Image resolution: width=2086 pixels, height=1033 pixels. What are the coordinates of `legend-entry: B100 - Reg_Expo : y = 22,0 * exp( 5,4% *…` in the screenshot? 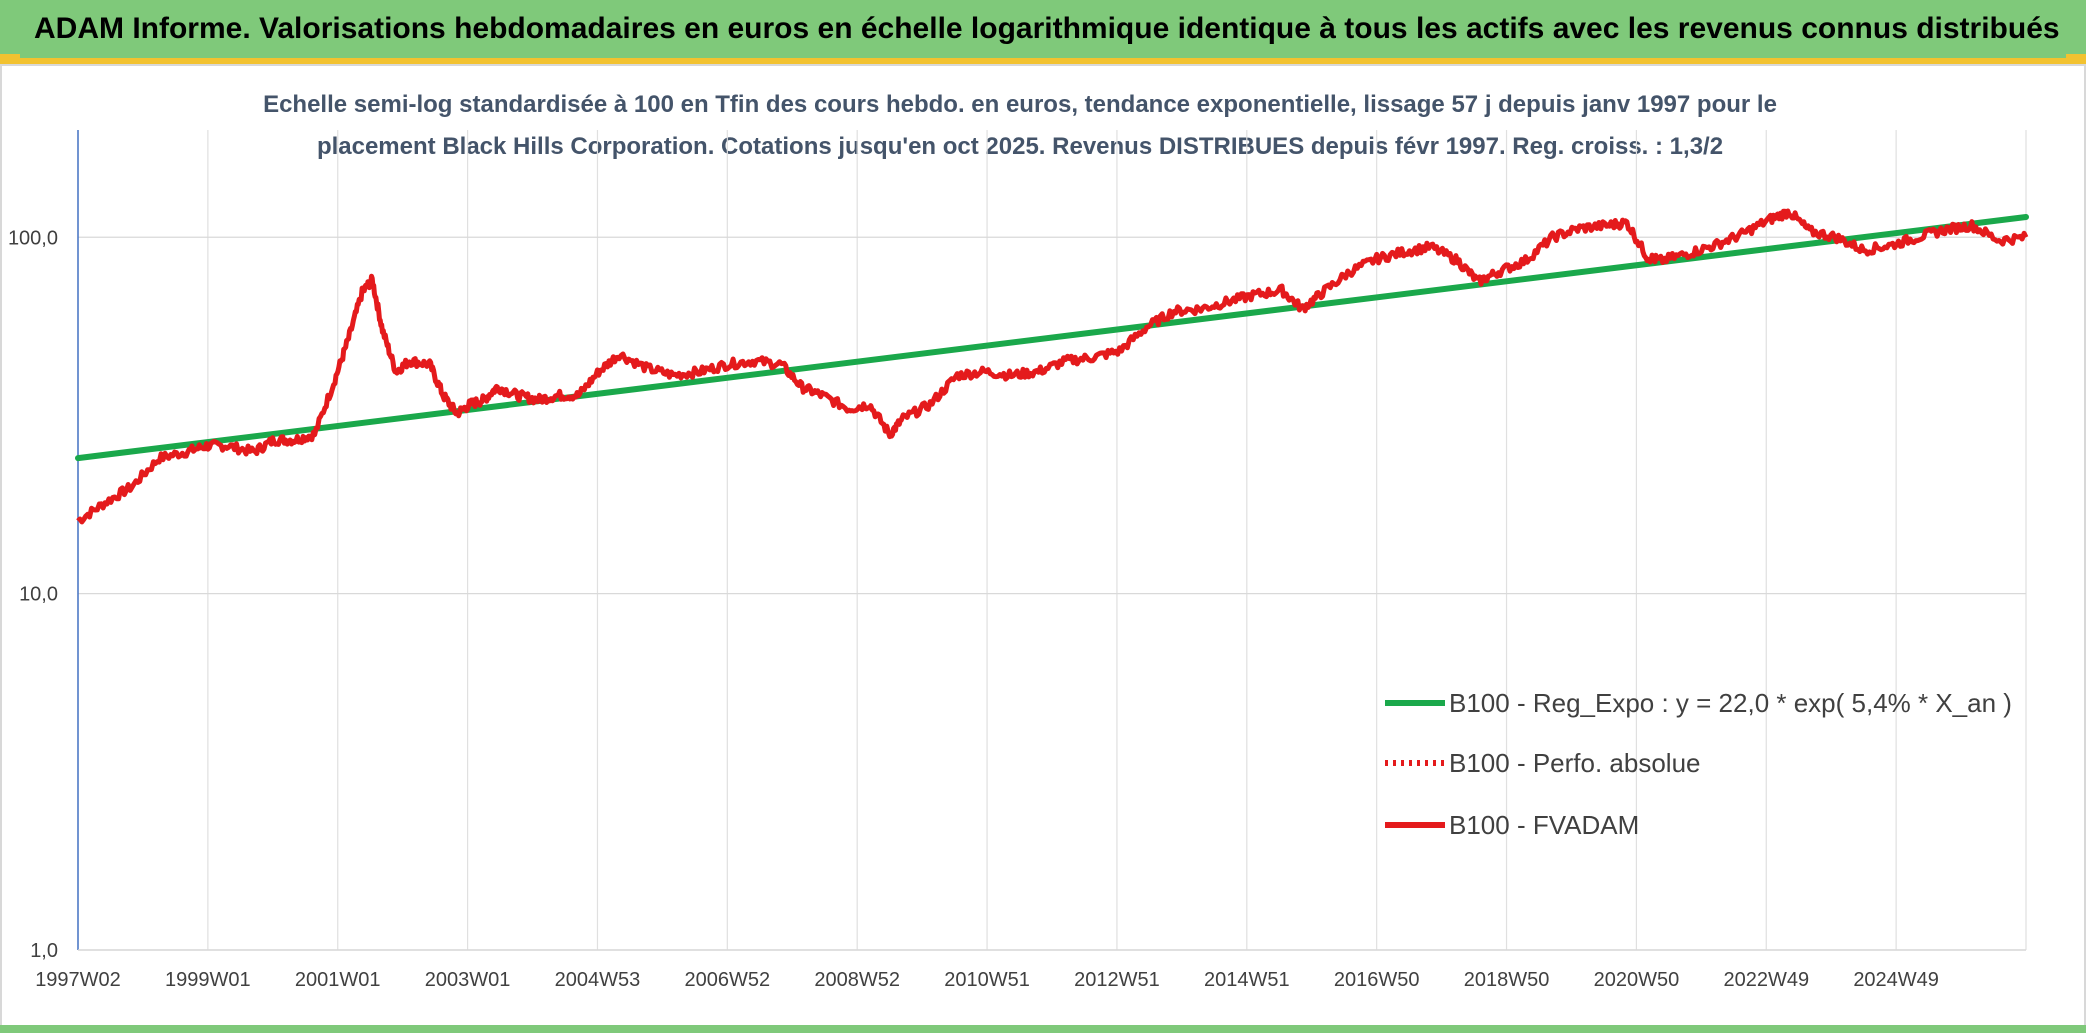 It's located at (1730, 703).